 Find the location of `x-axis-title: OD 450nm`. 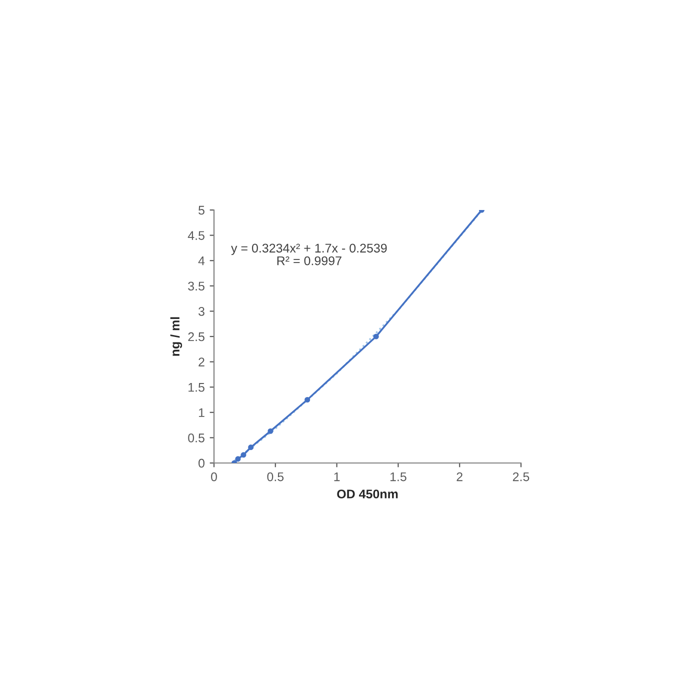

x-axis-title: OD 450nm is located at coordinates (367, 494).